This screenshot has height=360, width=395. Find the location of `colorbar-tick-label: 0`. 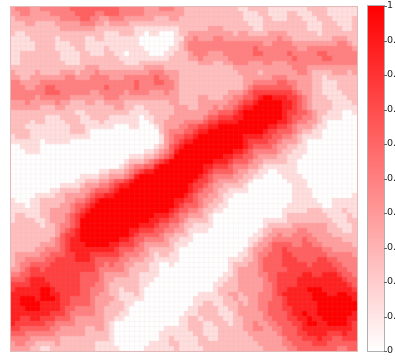

colorbar-tick-label: 0 is located at coordinates (390, 350).